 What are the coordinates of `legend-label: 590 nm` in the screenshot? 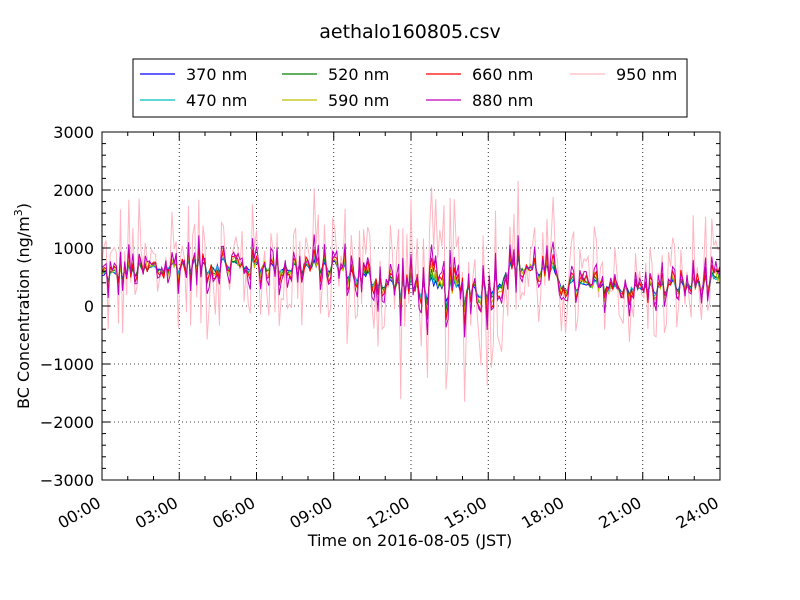 It's located at (358, 100).